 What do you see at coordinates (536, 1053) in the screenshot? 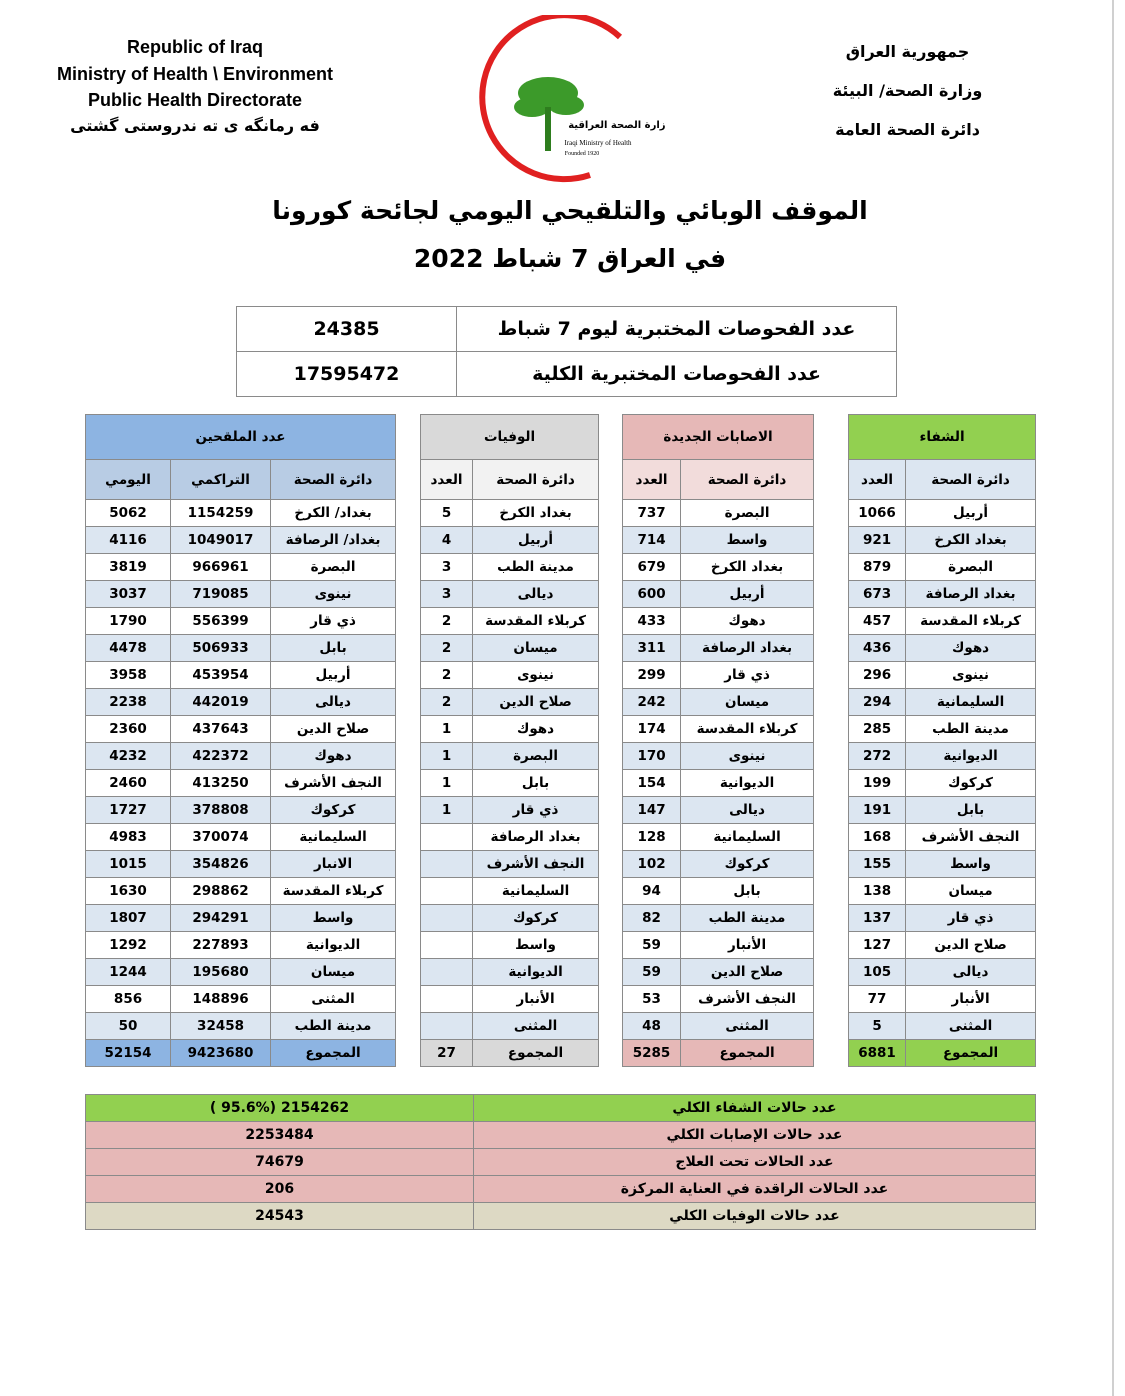
I see `total-label: المجموع` at bounding box center [536, 1053].